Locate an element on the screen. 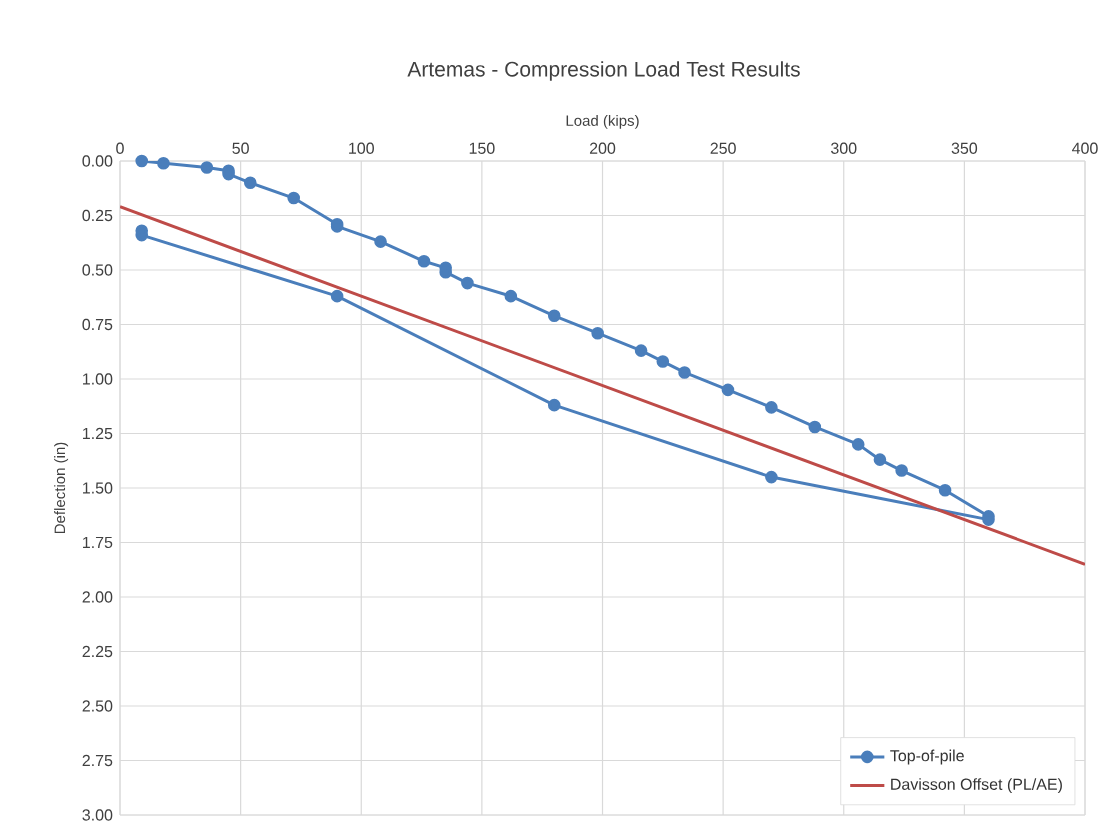 The height and width of the screenshot is (839, 1112). x-tick-label: 200 is located at coordinates (602, 148).